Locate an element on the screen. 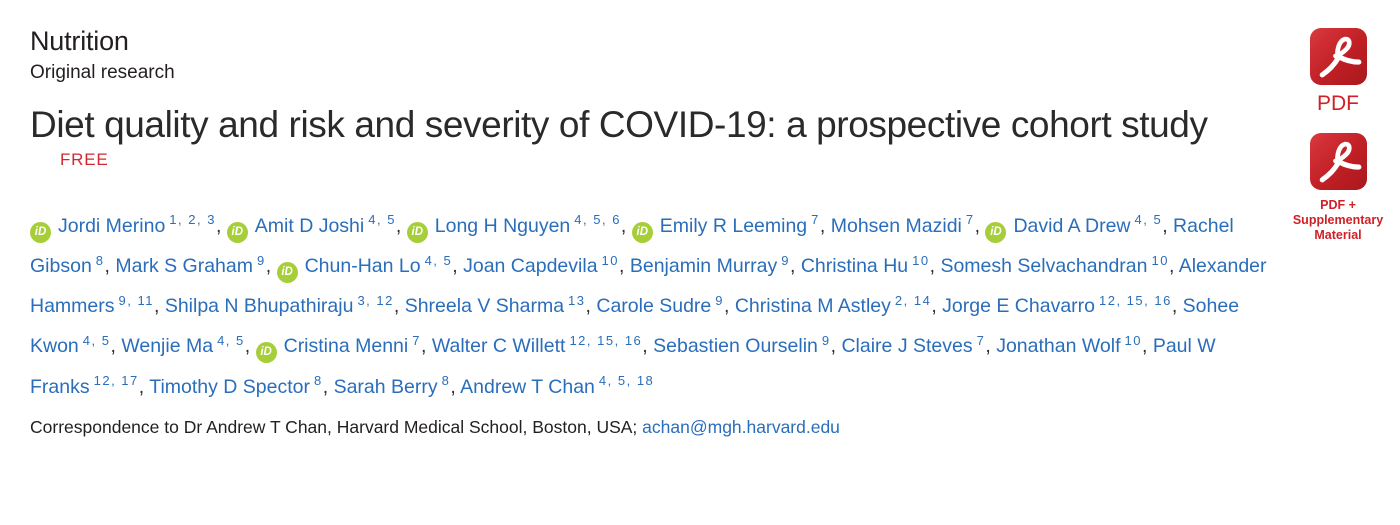 This screenshot has width=1400, height=525. author-link: Mohsen Mazidi 7 is located at coordinates (902, 224).